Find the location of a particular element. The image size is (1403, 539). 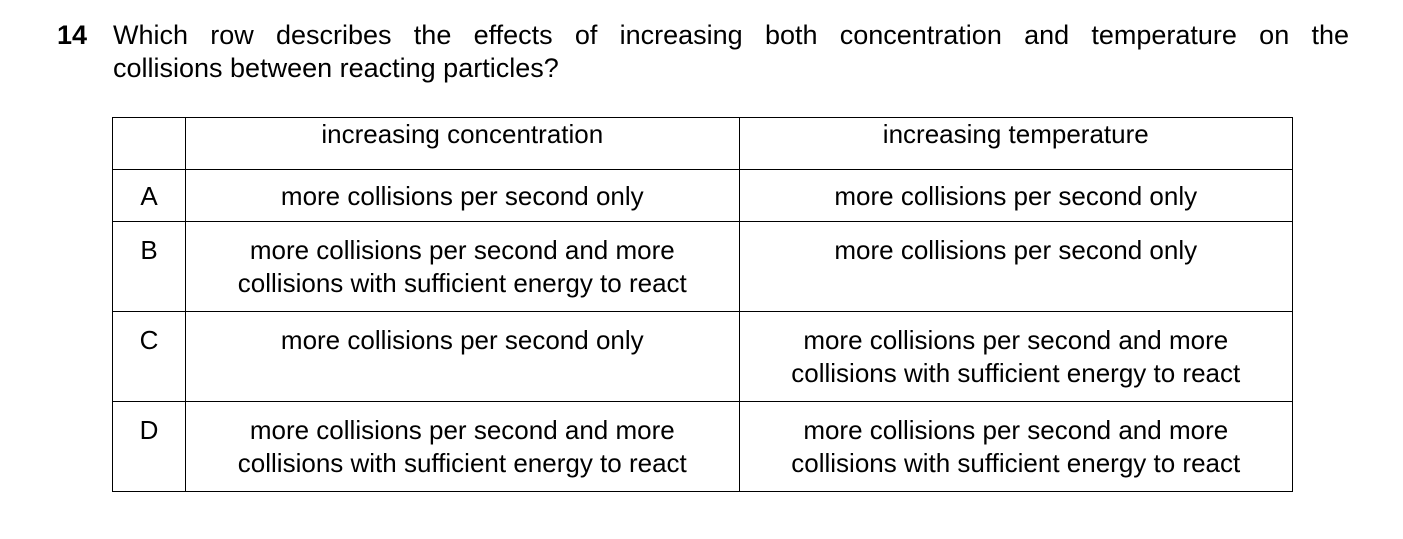

row-b-temperature: more collisions per second only is located at coordinates (1016, 266).